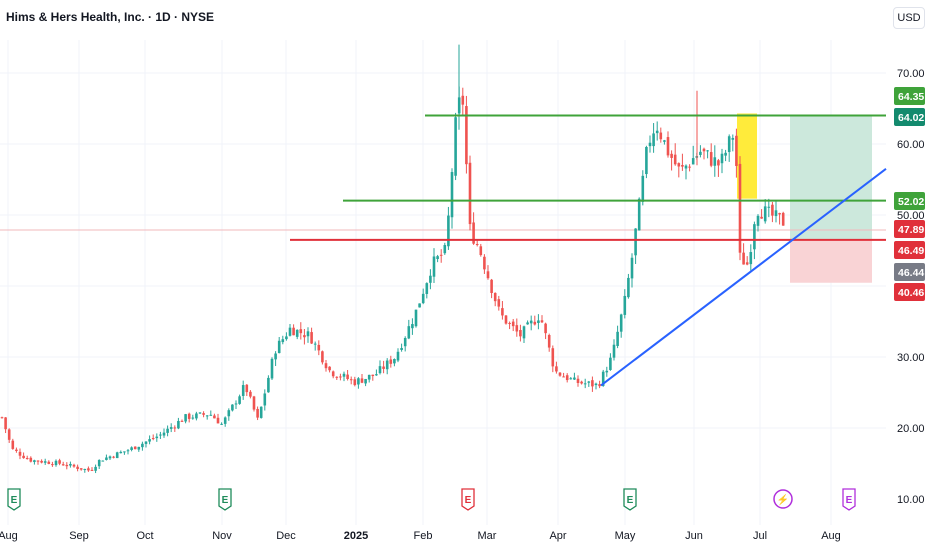 This screenshot has height=550, width=932. What do you see at coordinates (487, 536) in the screenshot?
I see `x-tick-label: Mar` at bounding box center [487, 536].